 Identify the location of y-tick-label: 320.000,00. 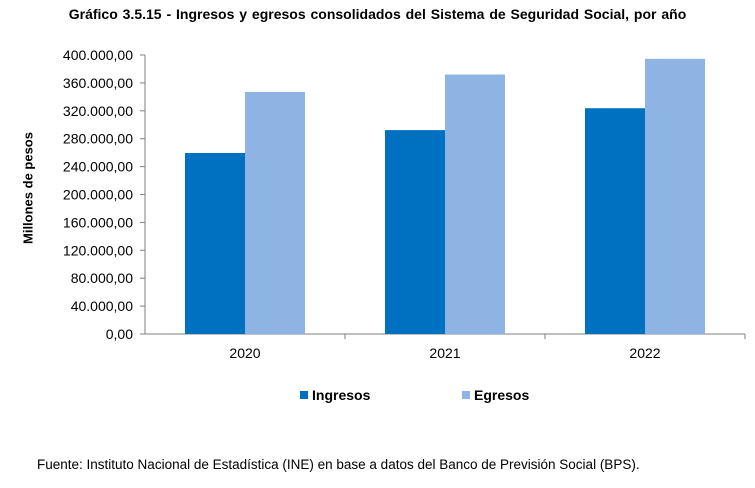
(98, 111).